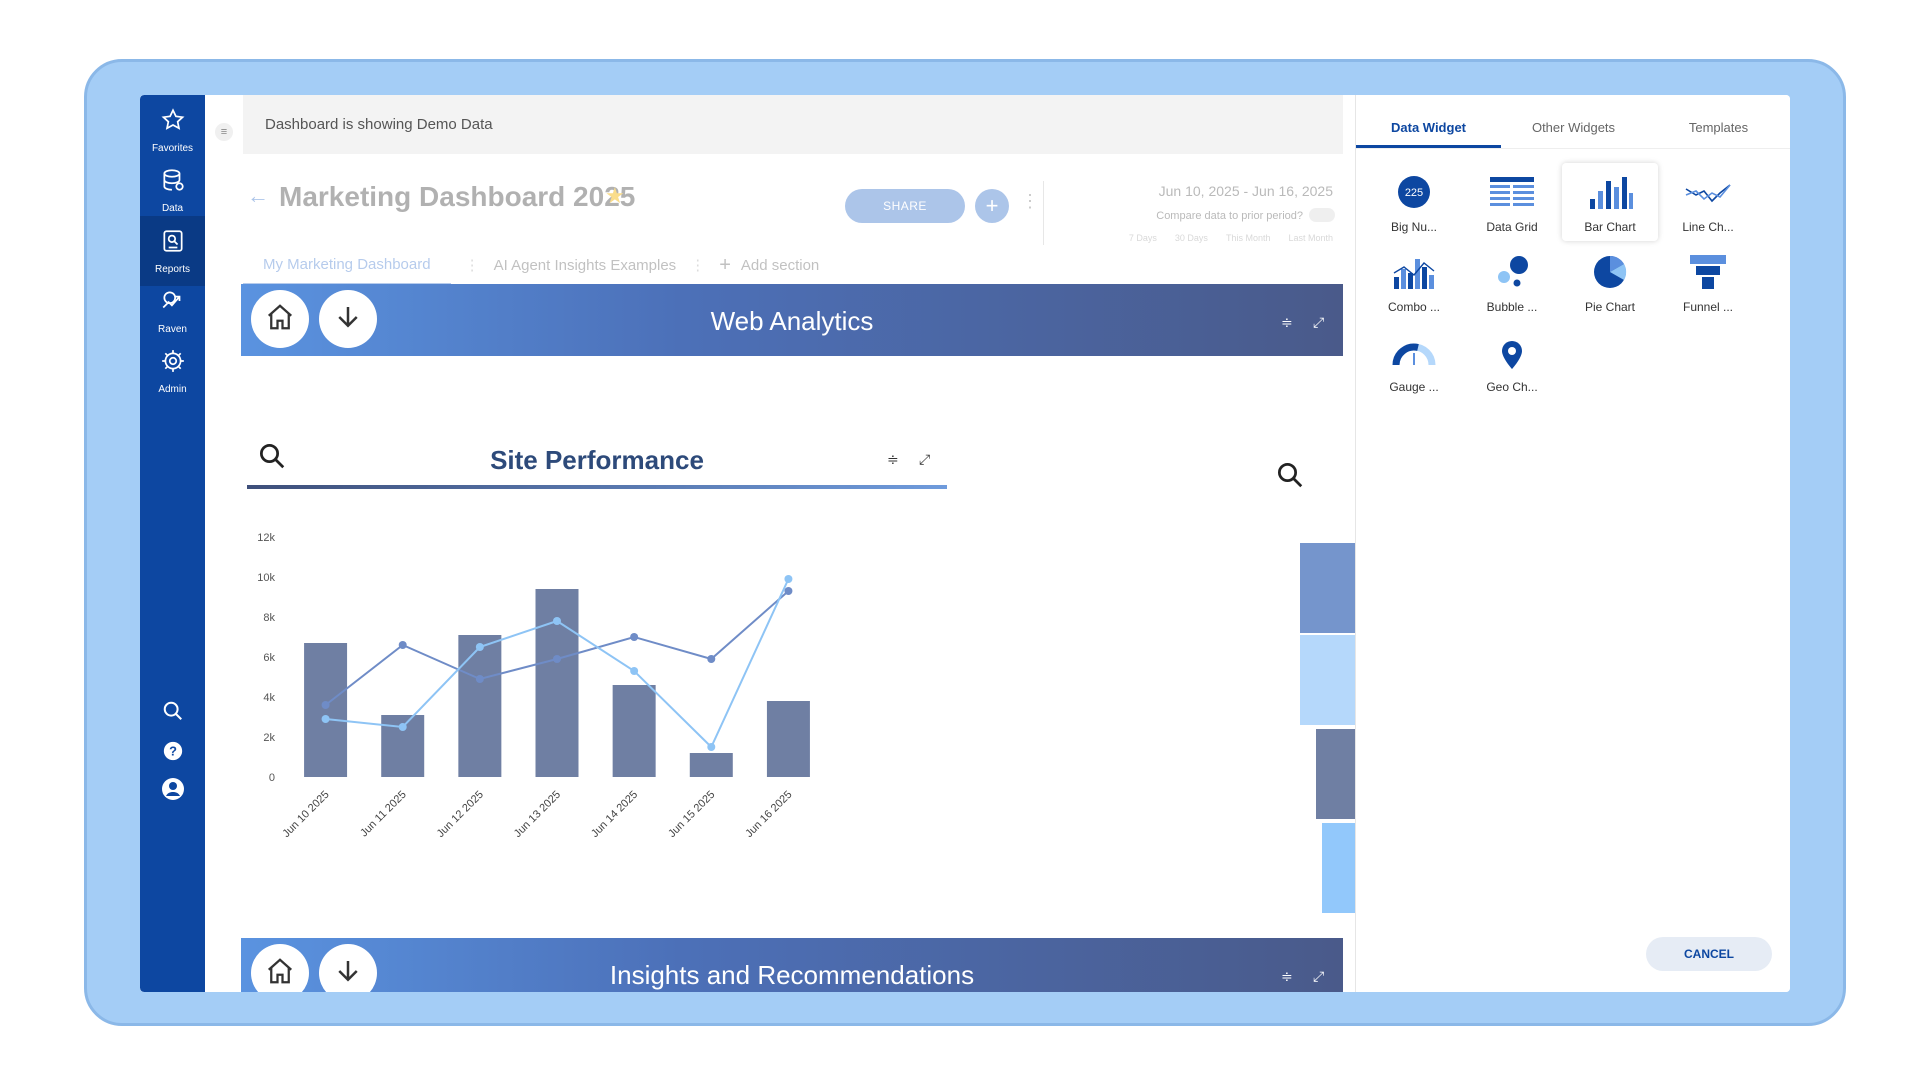  What do you see at coordinates (1142, 238) in the screenshot?
I see `quick-range-7-days: 7 Days` at bounding box center [1142, 238].